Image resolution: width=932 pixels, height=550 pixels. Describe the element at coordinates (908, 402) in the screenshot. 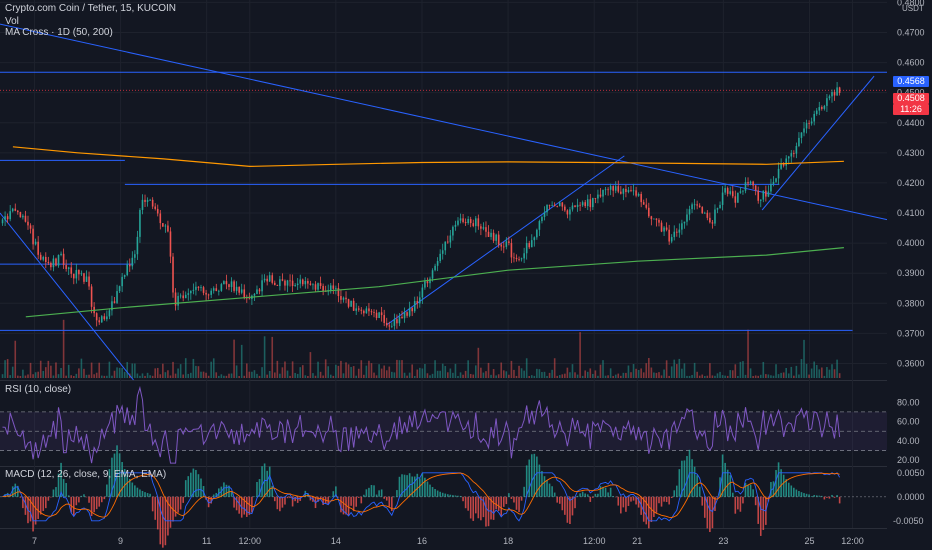

I see `rsi-tick-label: 80.00` at that location.